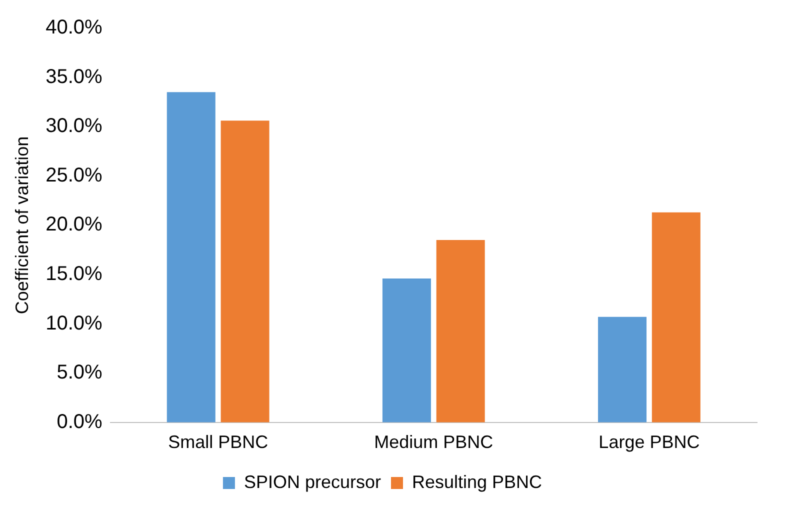 This screenshot has width=785, height=510. I want to click on y-tick-label: 40.0%, so click(74, 27).